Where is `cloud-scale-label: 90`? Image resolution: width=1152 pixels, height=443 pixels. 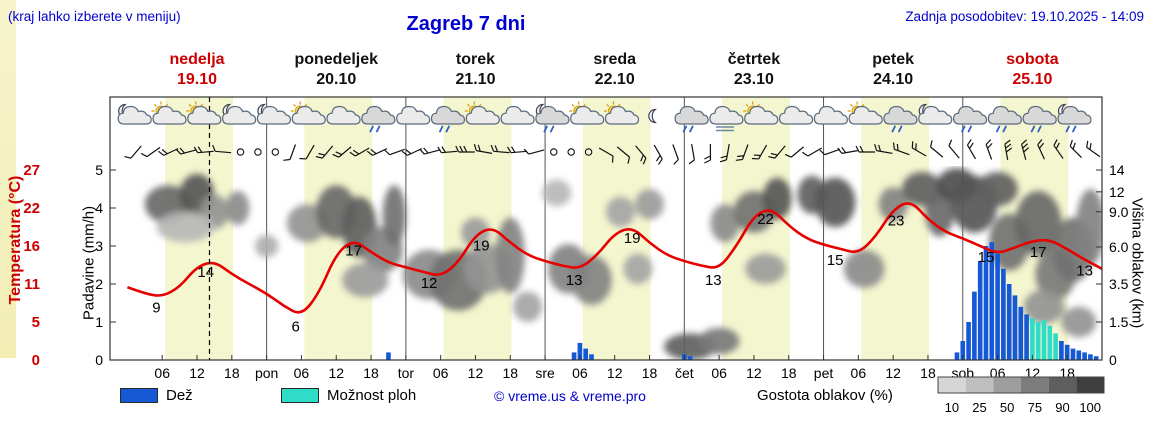
cloud-scale-label: 90 is located at coordinates (1062, 407).